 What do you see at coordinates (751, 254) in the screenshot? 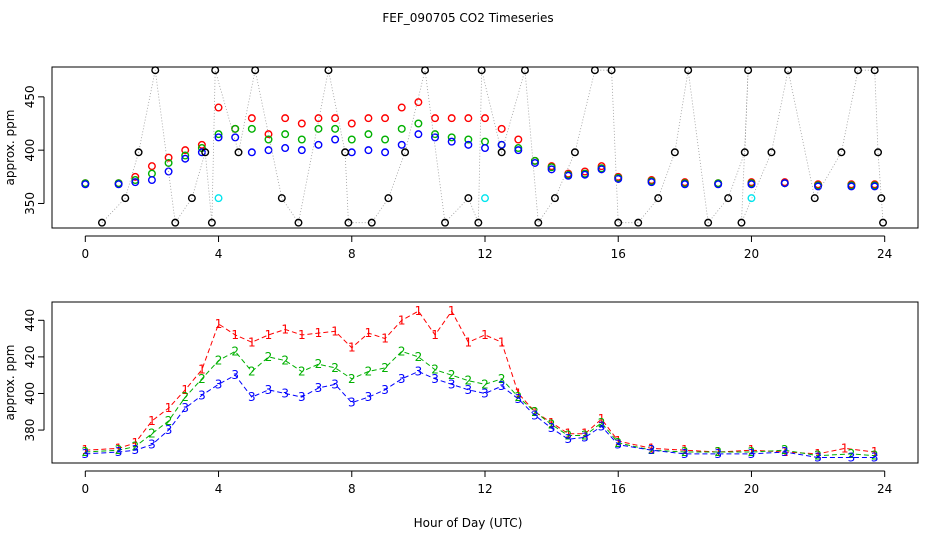
I see `x-tick-label: 20` at bounding box center [751, 254].